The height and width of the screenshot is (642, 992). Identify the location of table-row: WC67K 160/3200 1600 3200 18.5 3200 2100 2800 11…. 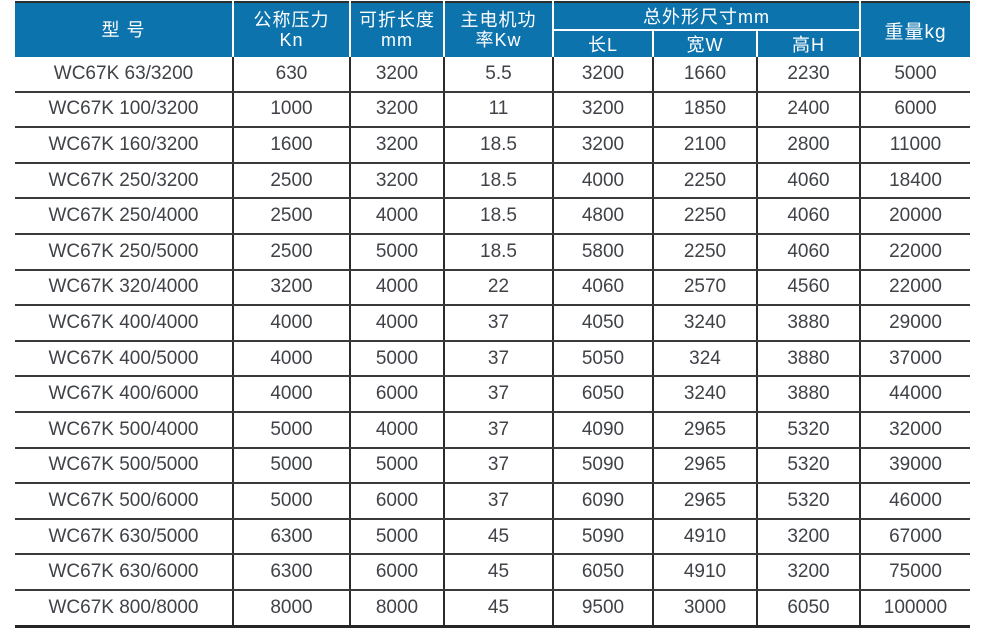
(492, 145).